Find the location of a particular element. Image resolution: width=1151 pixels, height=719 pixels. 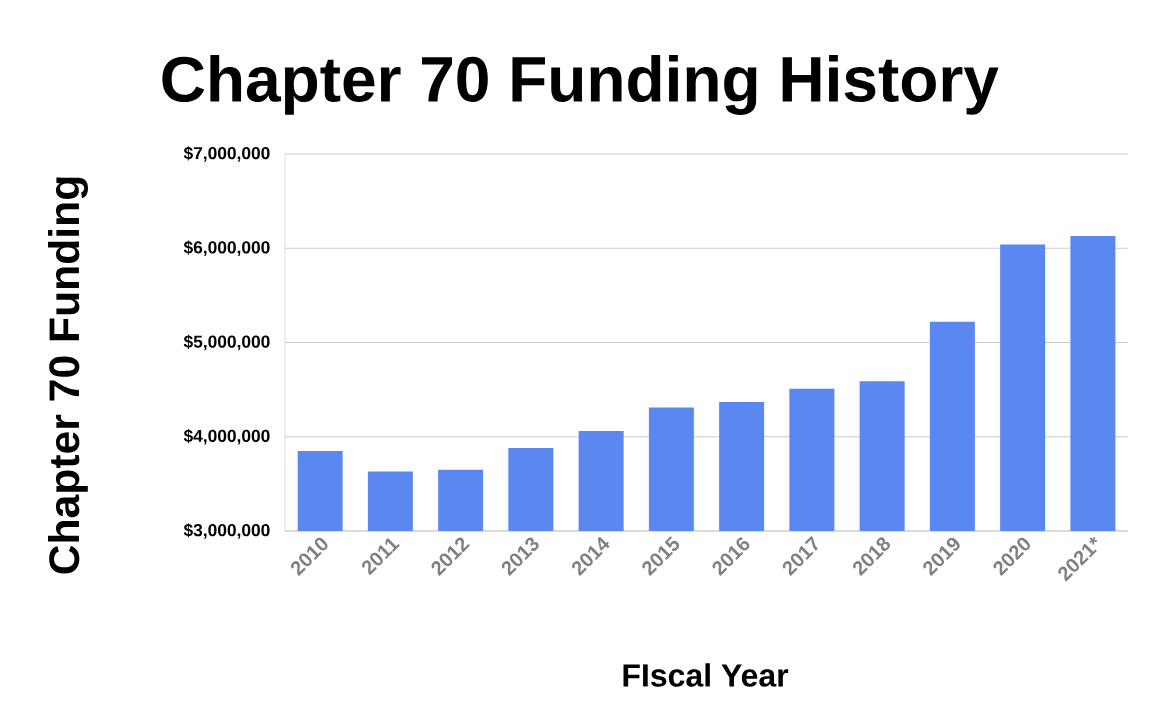

y-tick-label: $3,000,000 is located at coordinates (226, 531).